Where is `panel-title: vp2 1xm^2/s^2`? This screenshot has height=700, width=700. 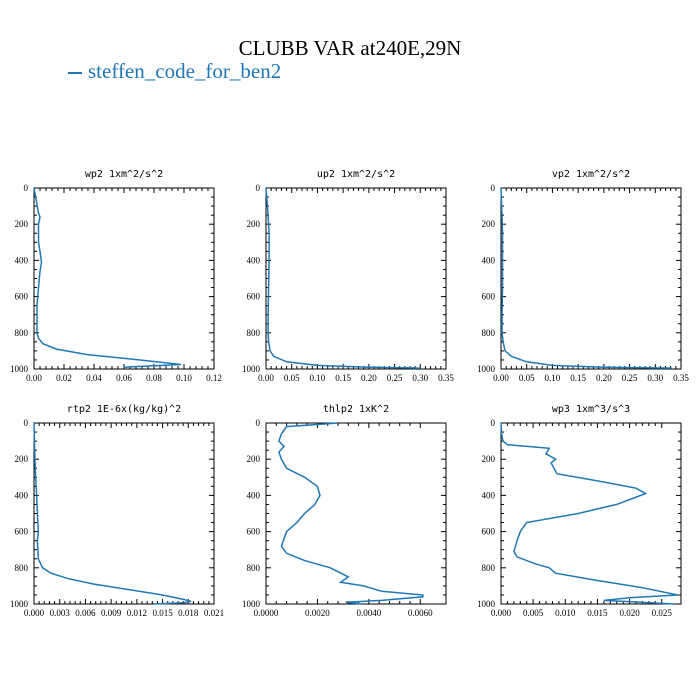 panel-title: vp2 1xm^2/s^2 is located at coordinates (591, 174).